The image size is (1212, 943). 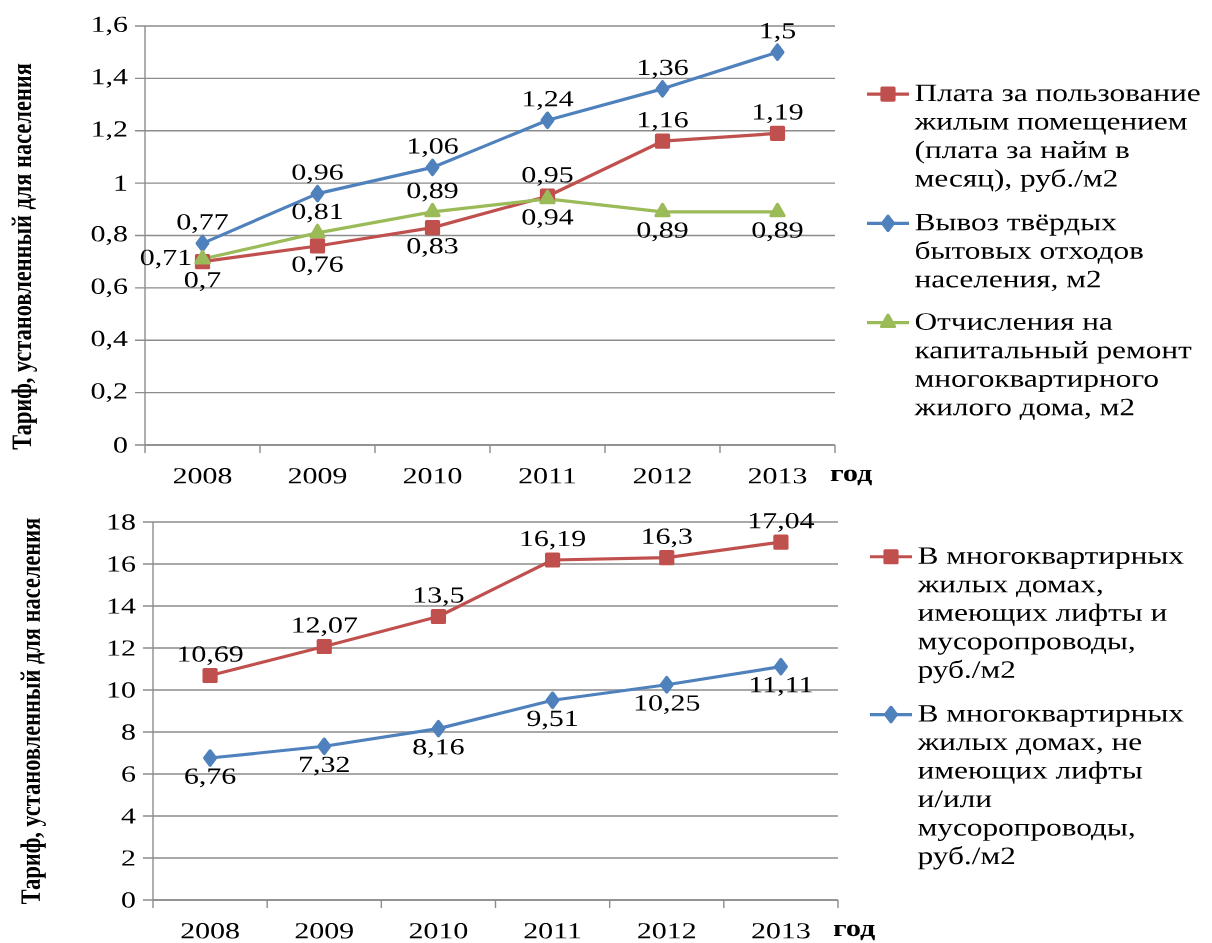 I want to click on y-tick-label: 2, so click(x=128, y=858).